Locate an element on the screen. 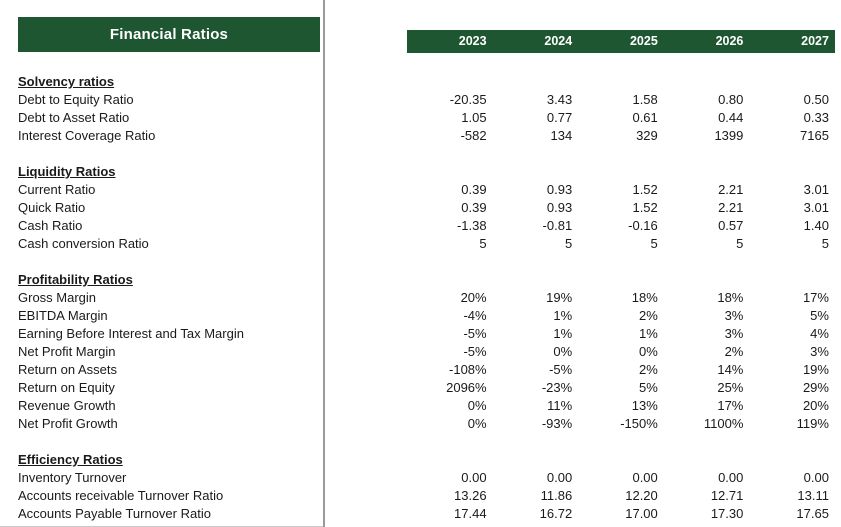  value-cell: 14% is located at coordinates (730, 369).